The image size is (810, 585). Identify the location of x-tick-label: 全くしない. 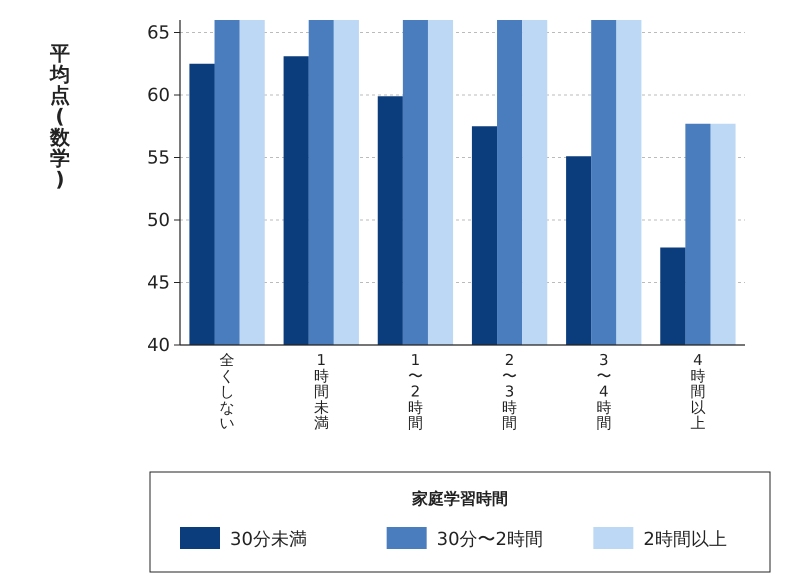
(227, 391).